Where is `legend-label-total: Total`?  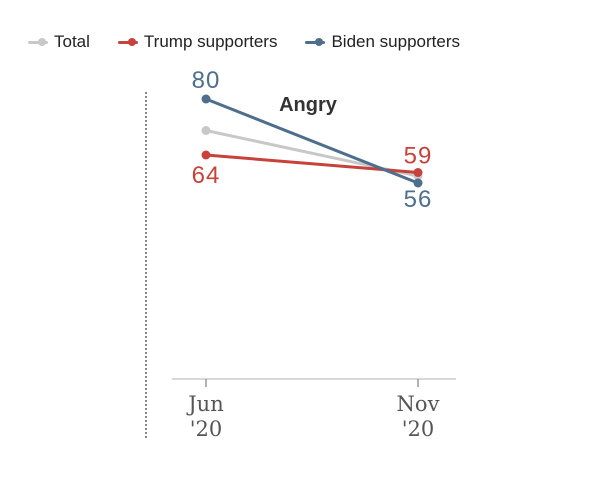
legend-label-total: Total is located at coordinates (72, 41).